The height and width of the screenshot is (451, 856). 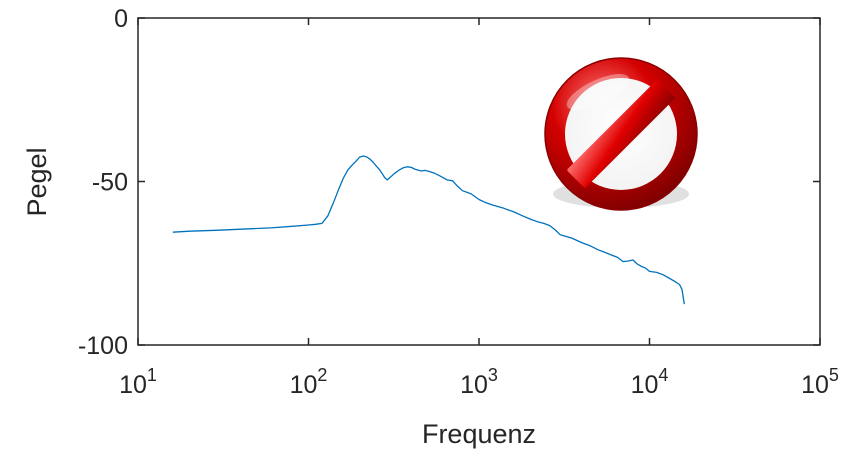 What do you see at coordinates (650, 382) in the screenshot?
I see `x-tick-label: 10⁴` at bounding box center [650, 382].